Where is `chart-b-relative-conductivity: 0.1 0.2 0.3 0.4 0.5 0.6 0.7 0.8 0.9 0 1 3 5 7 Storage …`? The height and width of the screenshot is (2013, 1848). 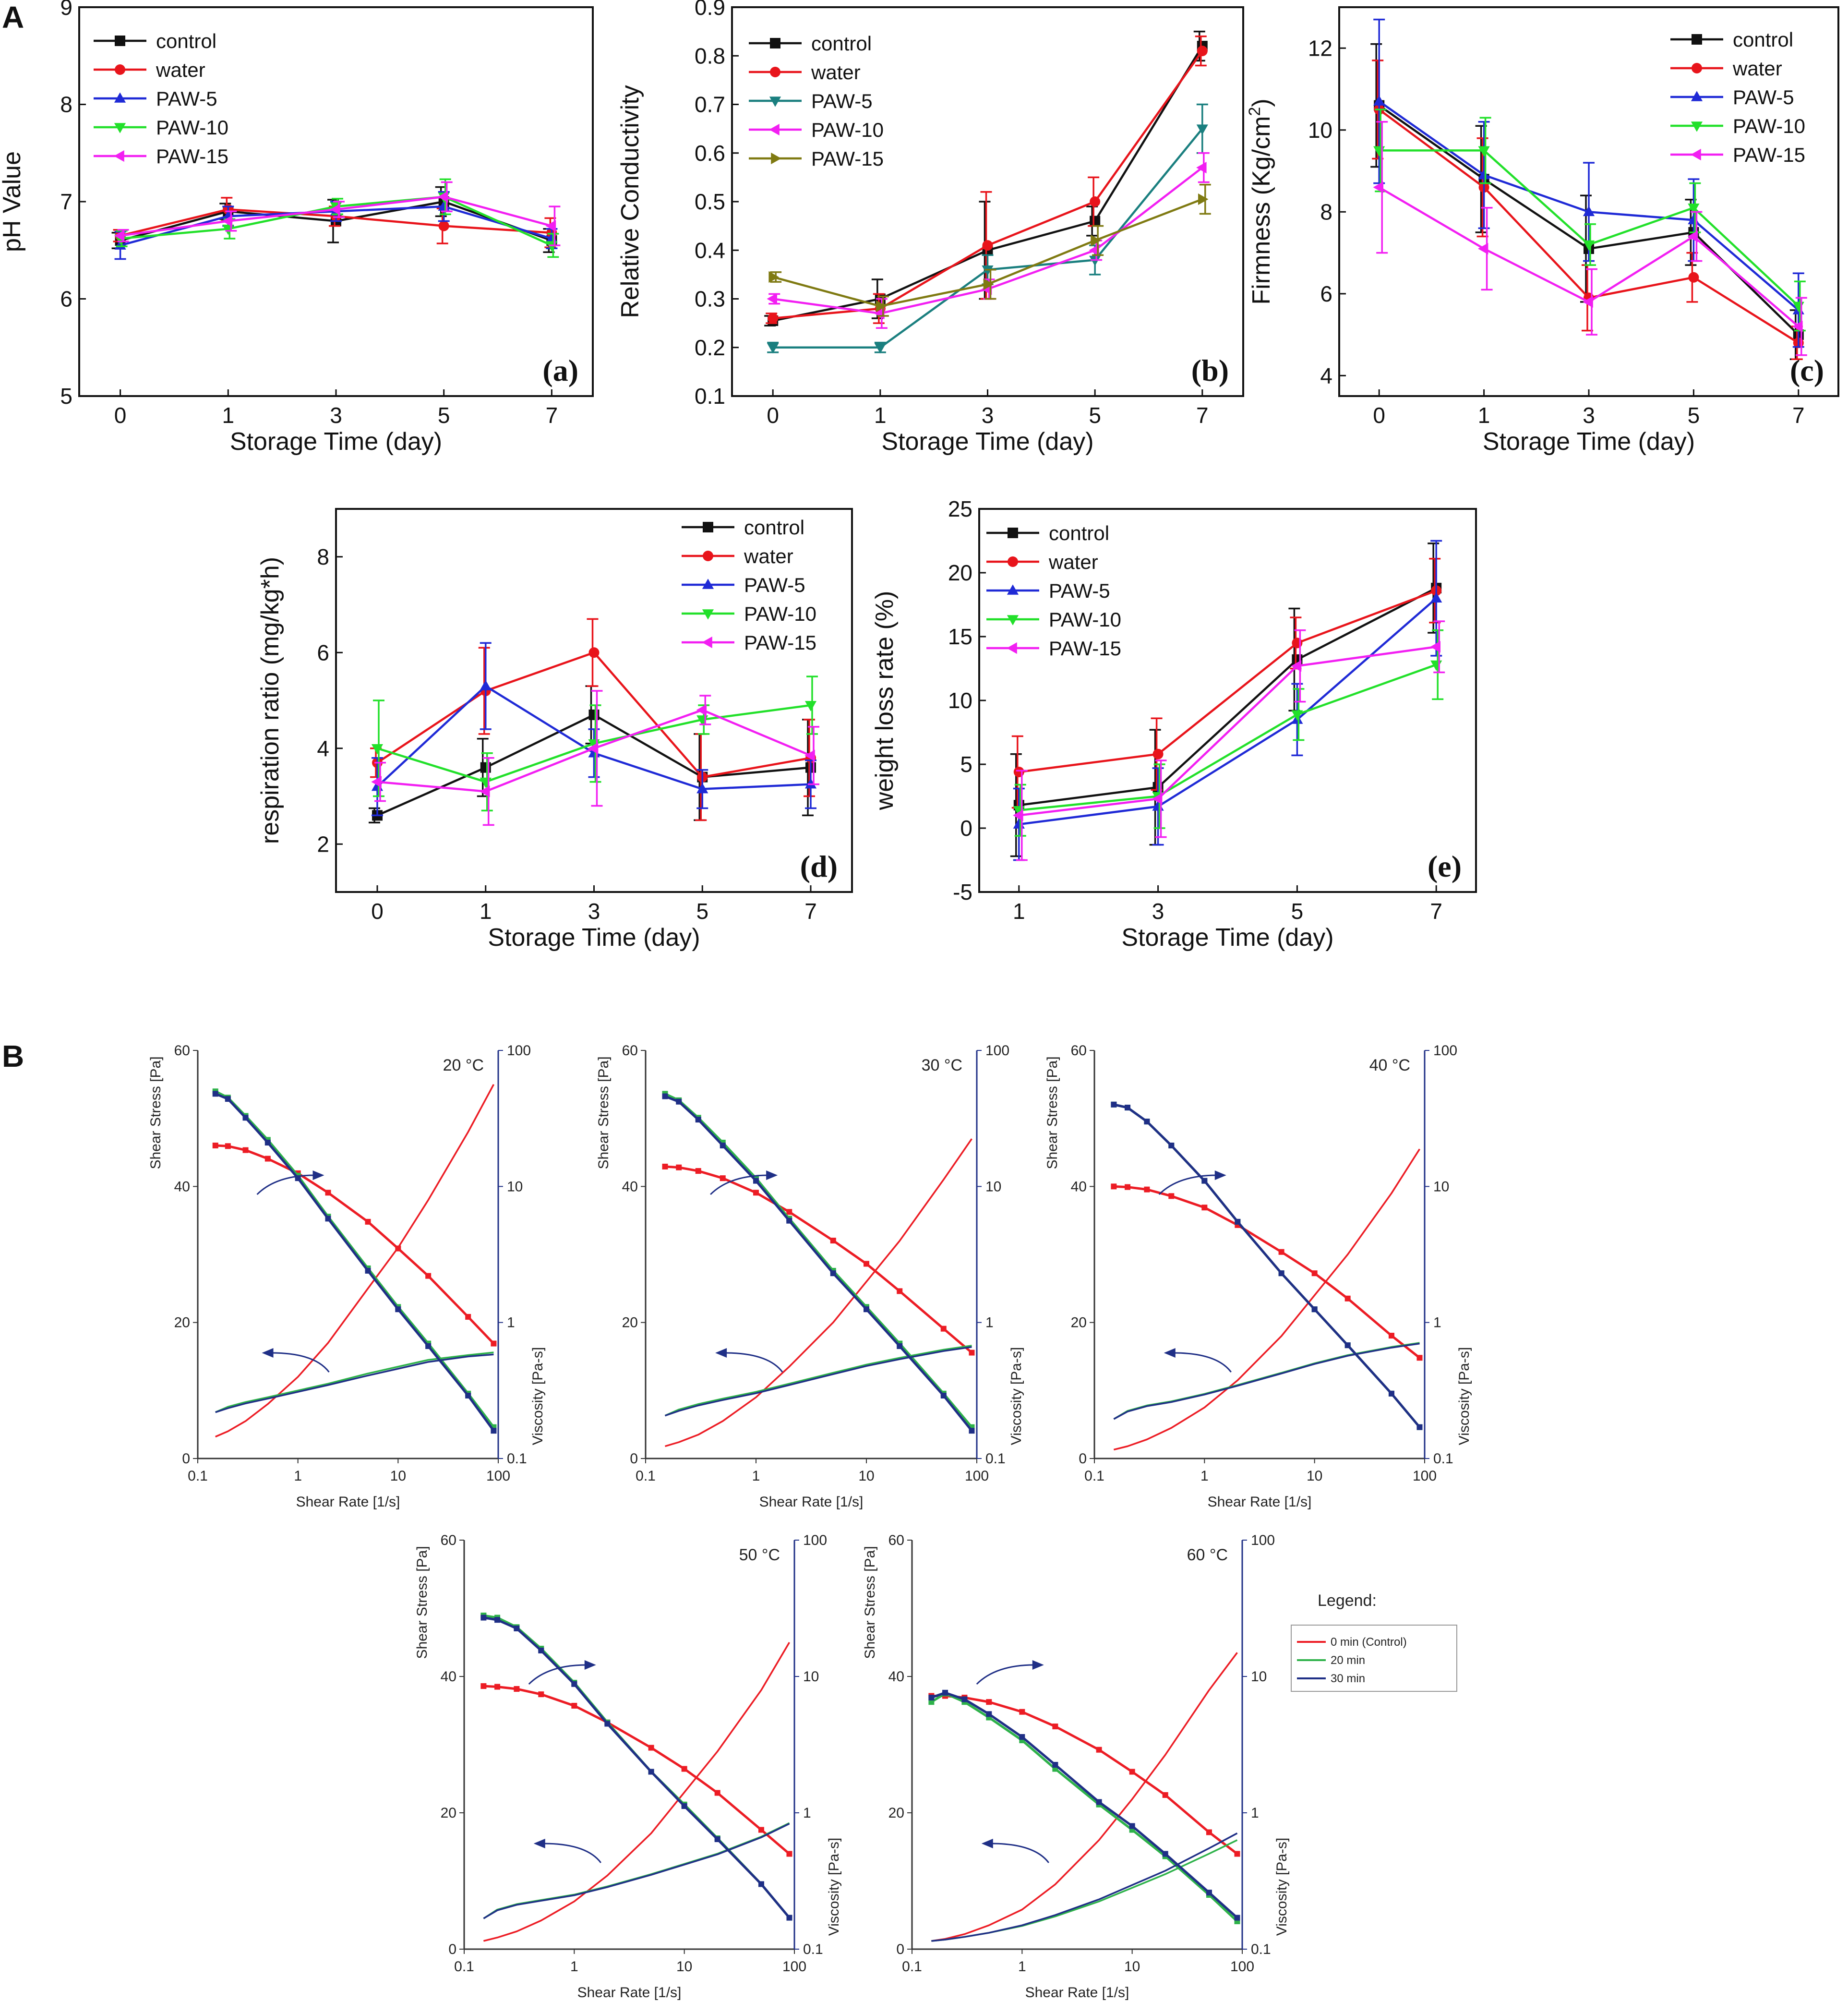
chart-b-relative-conductivity: 0.1 0.2 0.3 0.4 0.5 0.6 0.7 0.8 0.9 0 1 3 5 7 Storage … is located at coordinates (930, 228).